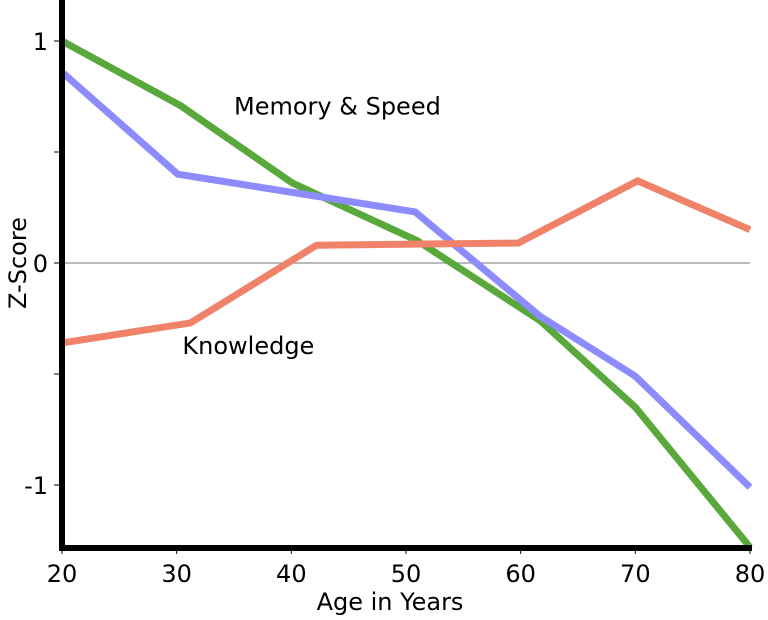 The image size is (768, 620). I want to click on x-tick-label: 80, so click(750, 574).